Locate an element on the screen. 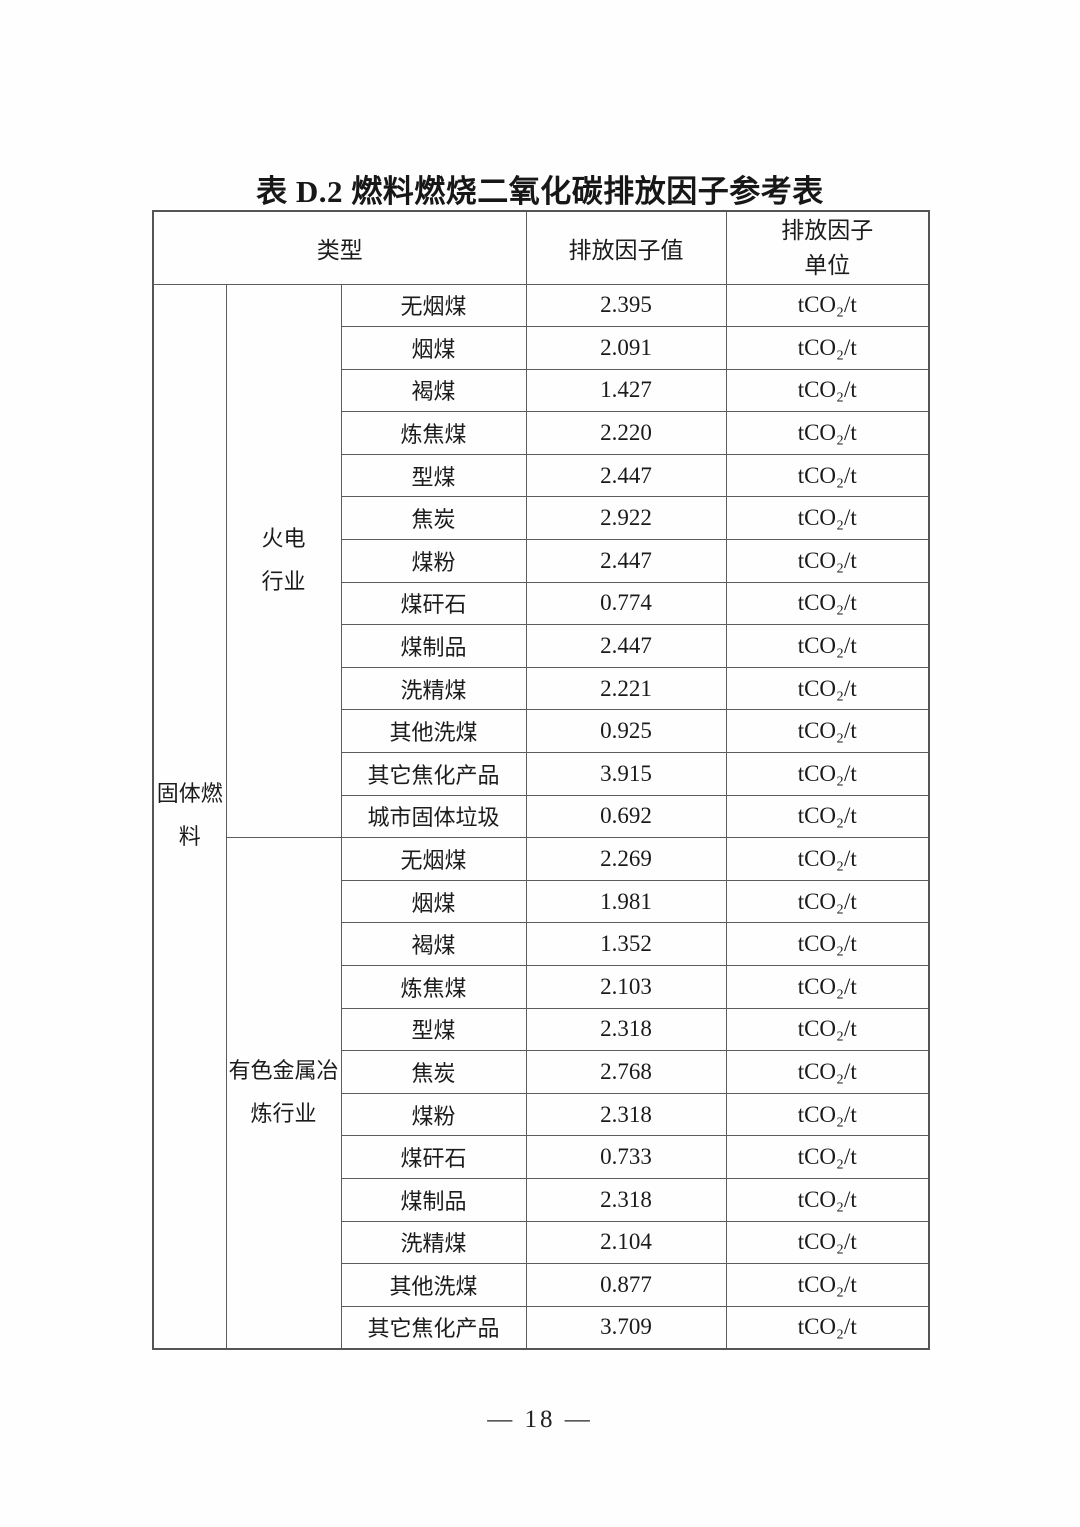  table-row: 煤粉 2.318 tCO₂/t is located at coordinates (541, 1114).